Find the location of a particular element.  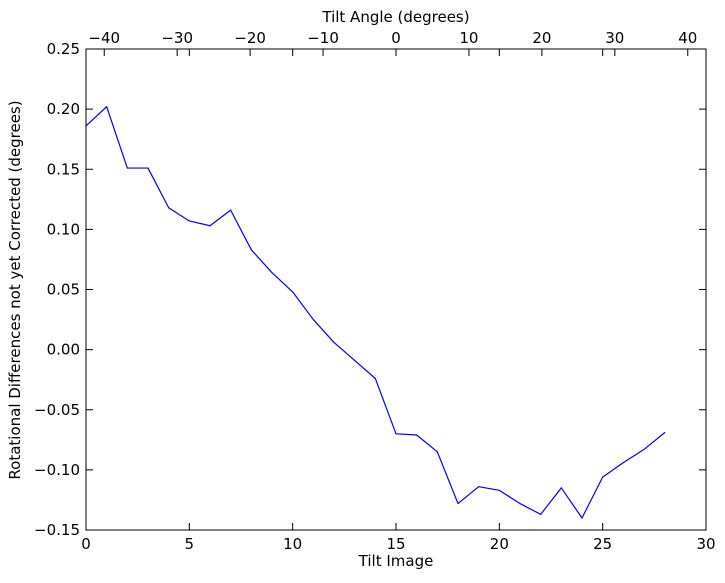

x-tick-label: 15 is located at coordinates (395, 544).